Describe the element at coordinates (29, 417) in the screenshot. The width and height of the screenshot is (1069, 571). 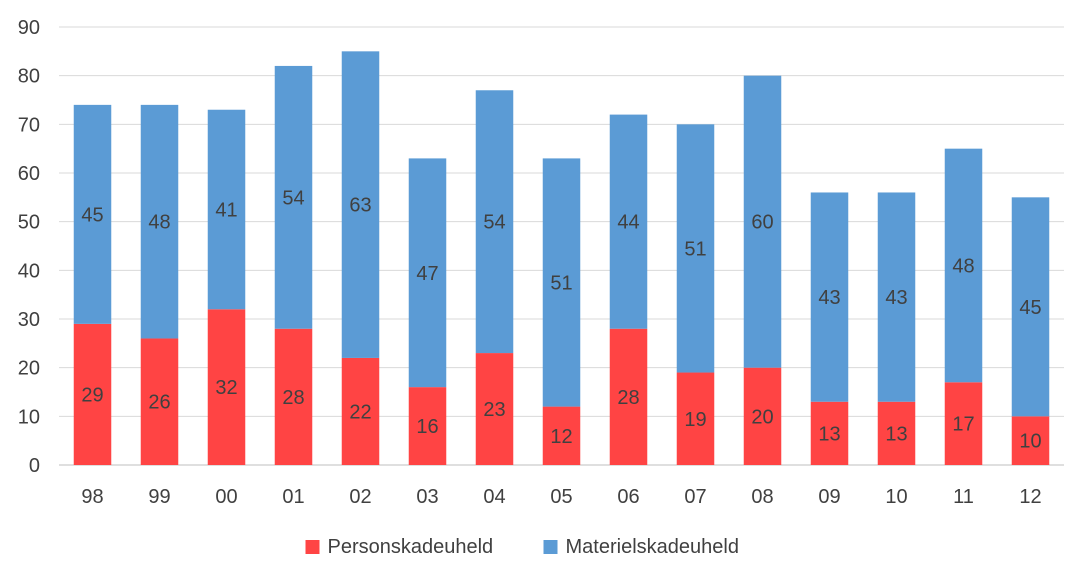
I see `y-tick-label-10: 10` at that location.